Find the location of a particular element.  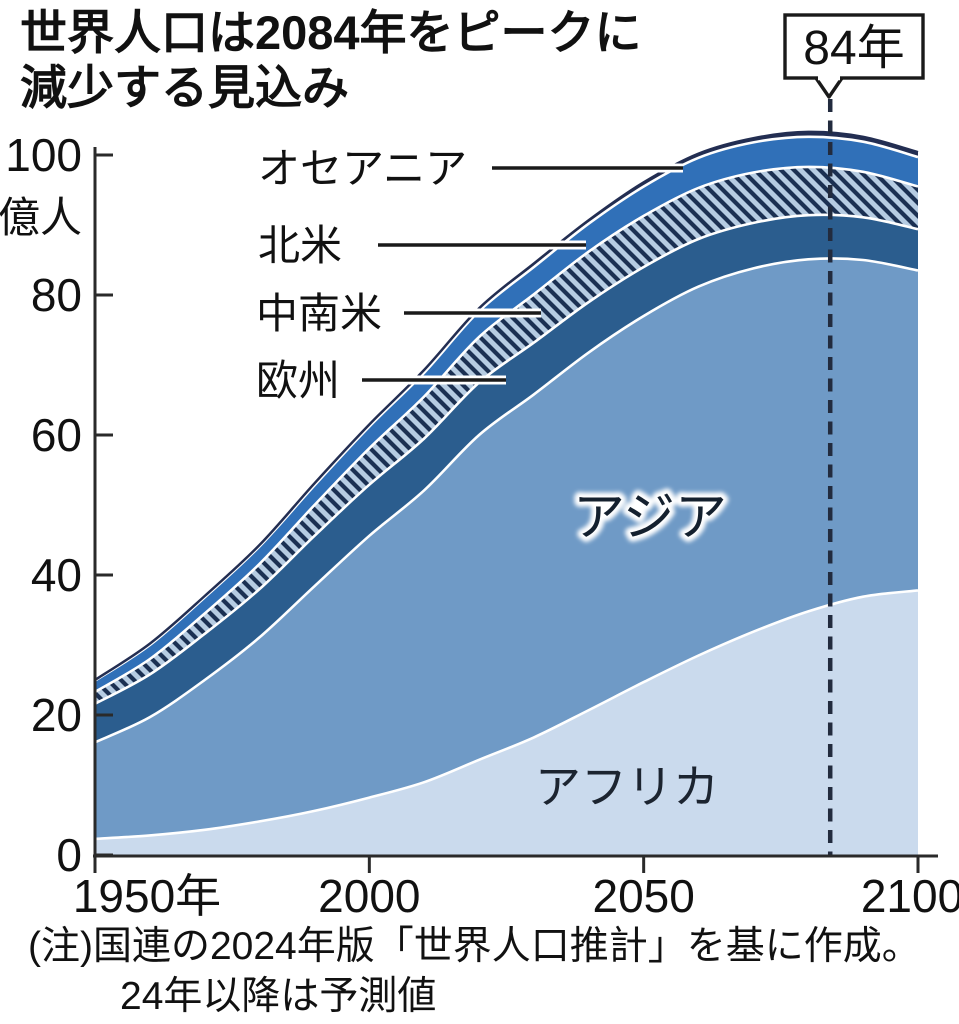

y-axis-unit-label: 億人 is located at coordinates (41, 217).